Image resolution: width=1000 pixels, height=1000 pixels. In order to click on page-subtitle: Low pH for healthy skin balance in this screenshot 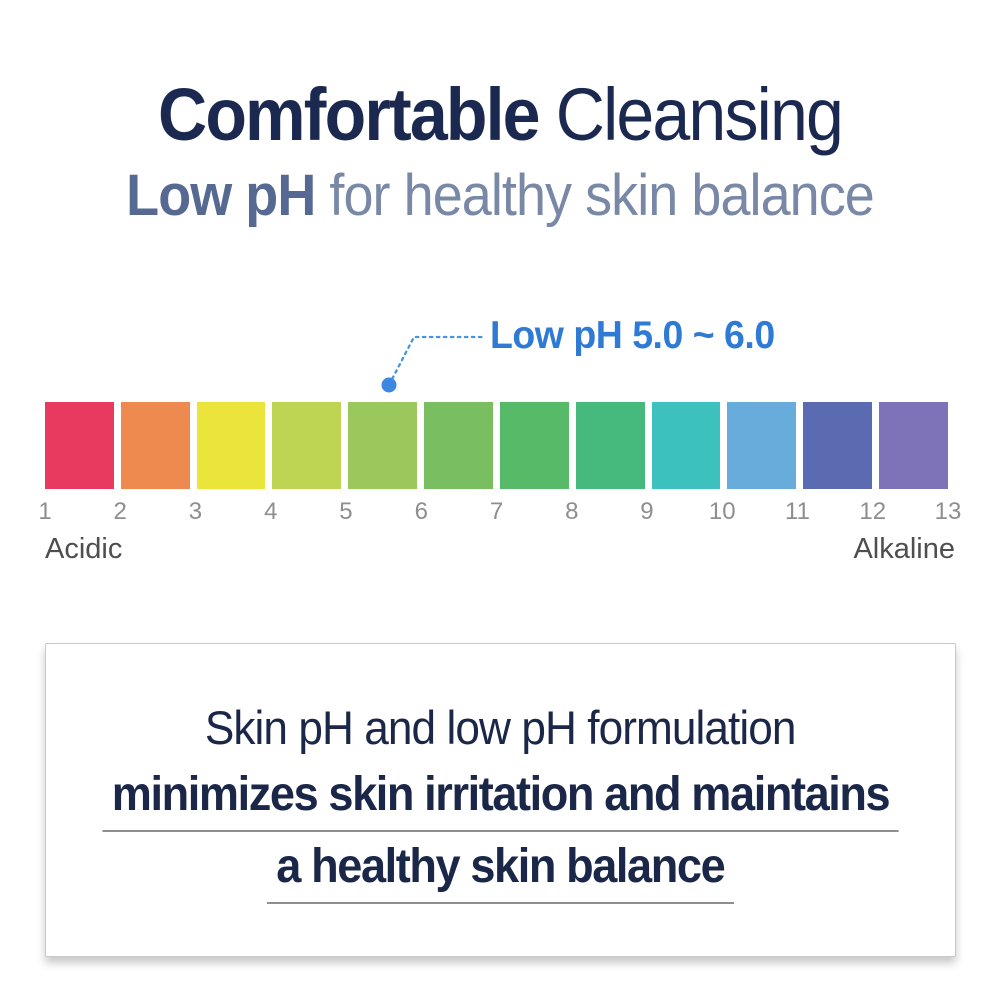, I will do `click(500, 196)`.